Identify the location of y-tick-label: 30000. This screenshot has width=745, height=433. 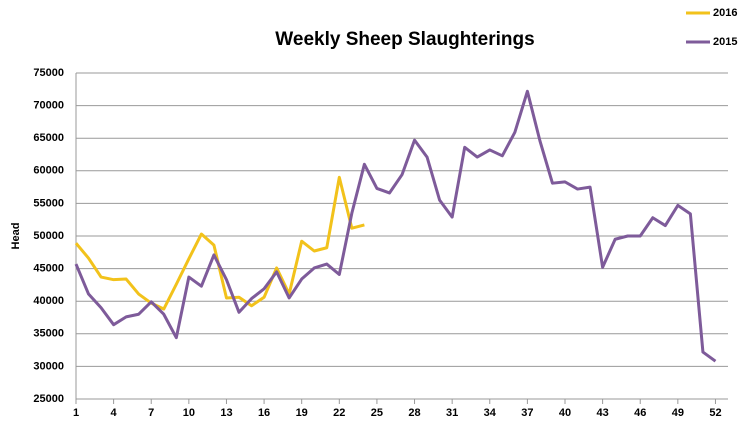
(48, 366).